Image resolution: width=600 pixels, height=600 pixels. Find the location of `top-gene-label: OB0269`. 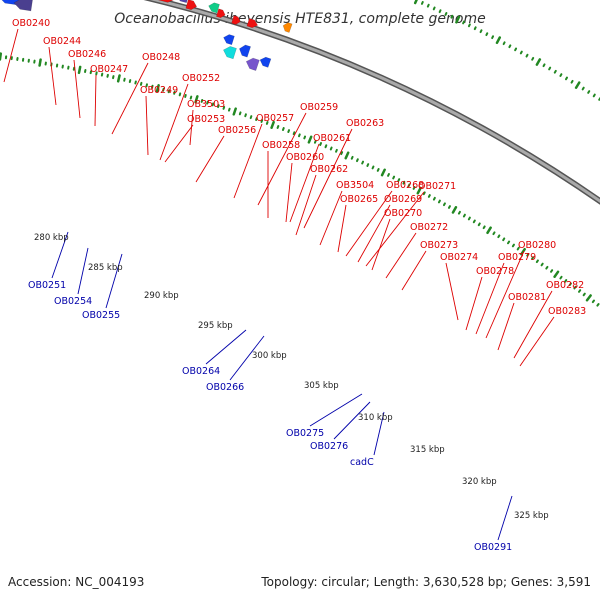

top-gene-label: OB0269 is located at coordinates (403, 199).